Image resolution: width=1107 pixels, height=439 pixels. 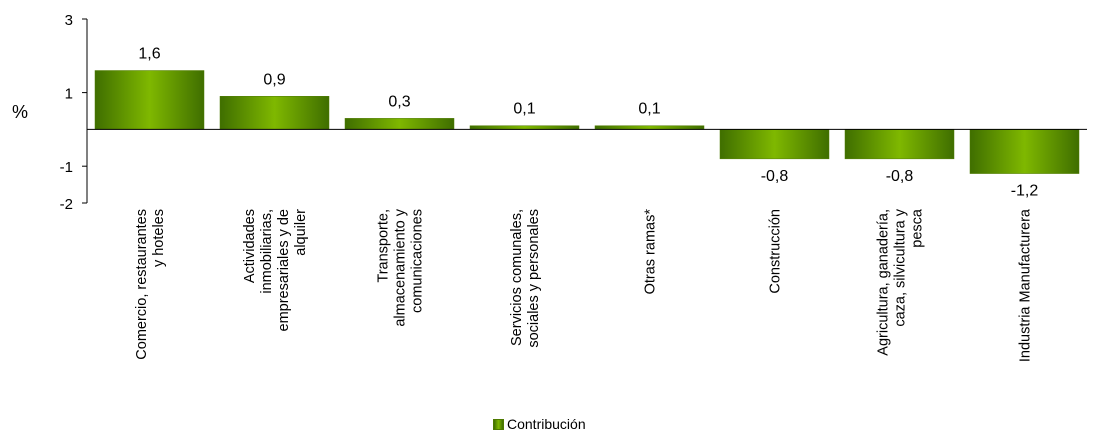 I want to click on category-label-line: caza, silvicultura y, so click(x=901, y=267).